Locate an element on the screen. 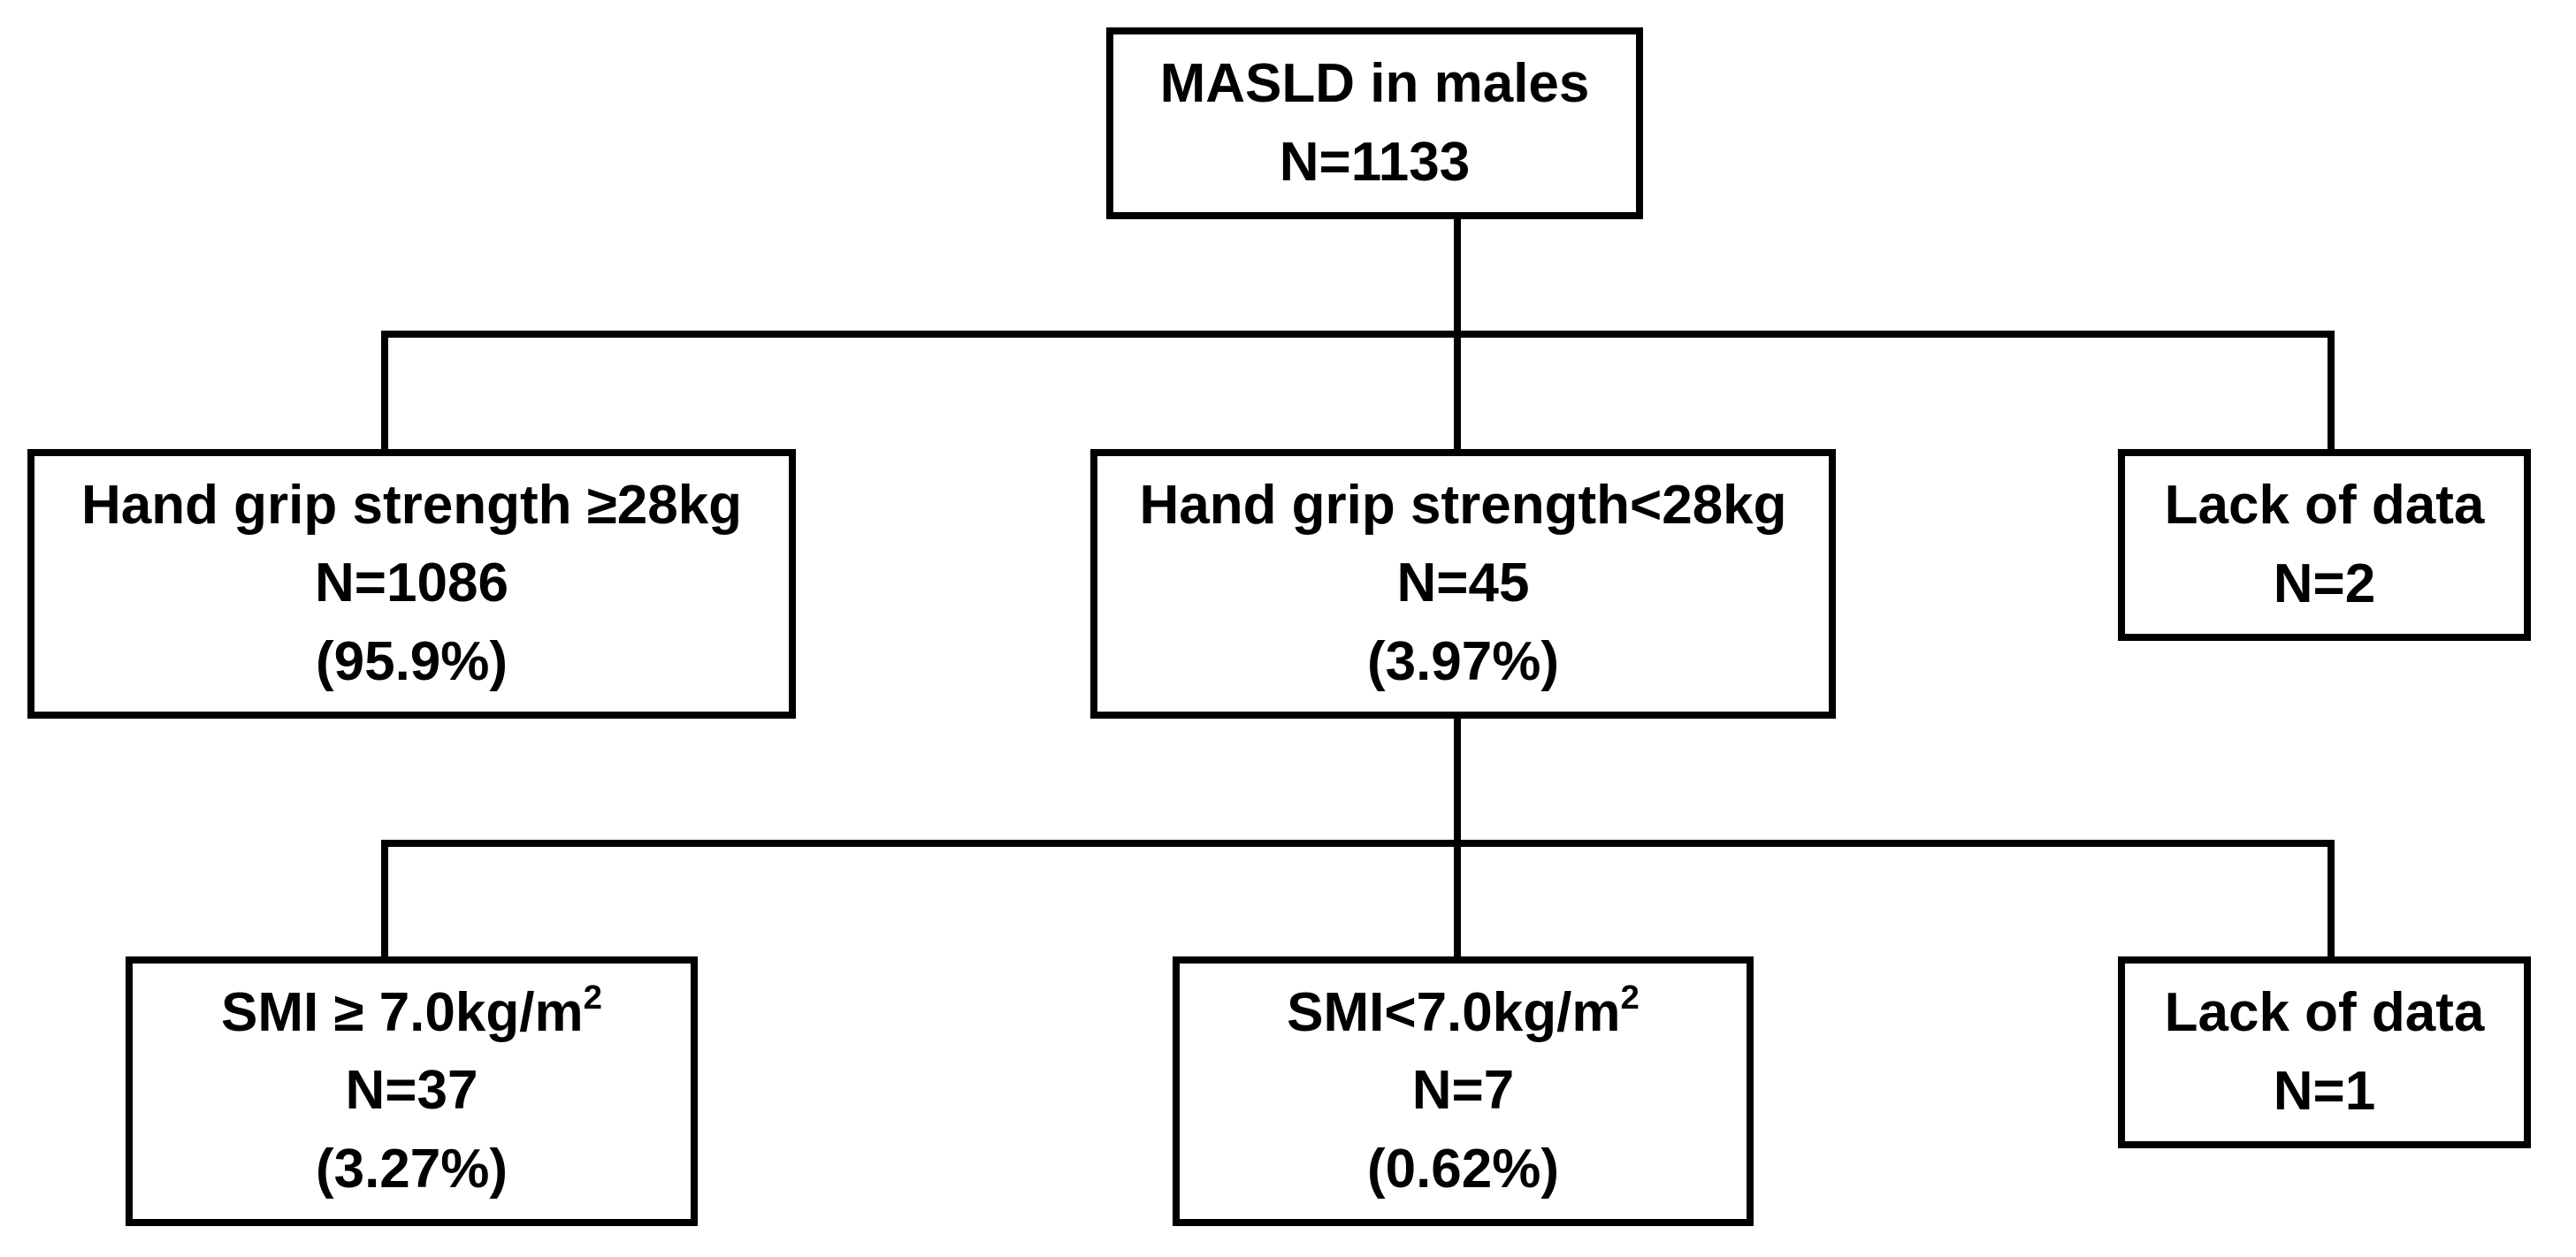 The height and width of the screenshot is (1257, 2576). node-count: N=2 is located at coordinates (2324, 583).